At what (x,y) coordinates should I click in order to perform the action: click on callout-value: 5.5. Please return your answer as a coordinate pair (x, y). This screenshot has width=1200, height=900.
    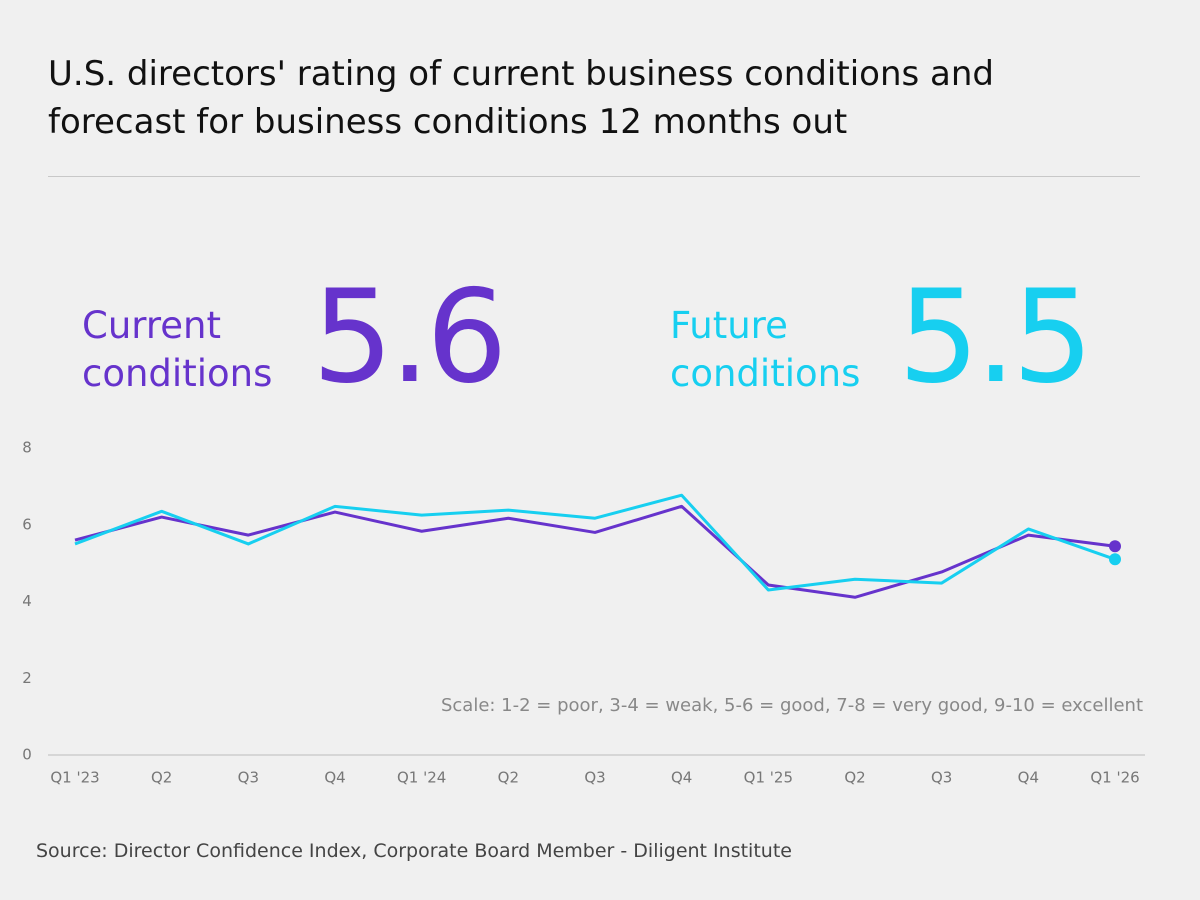
    Looking at the image, I should click on (996, 337).